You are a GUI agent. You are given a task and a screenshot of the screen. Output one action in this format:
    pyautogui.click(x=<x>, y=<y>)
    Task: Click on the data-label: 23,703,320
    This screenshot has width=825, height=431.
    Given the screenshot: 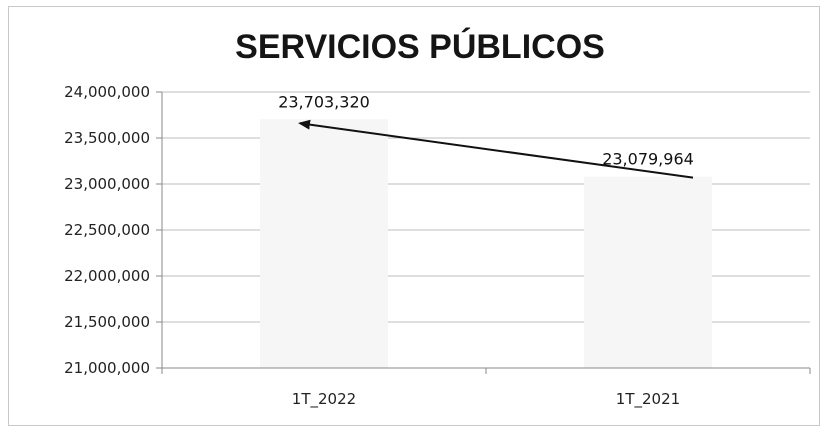 What is the action you would take?
    pyautogui.click(x=324, y=101)
    